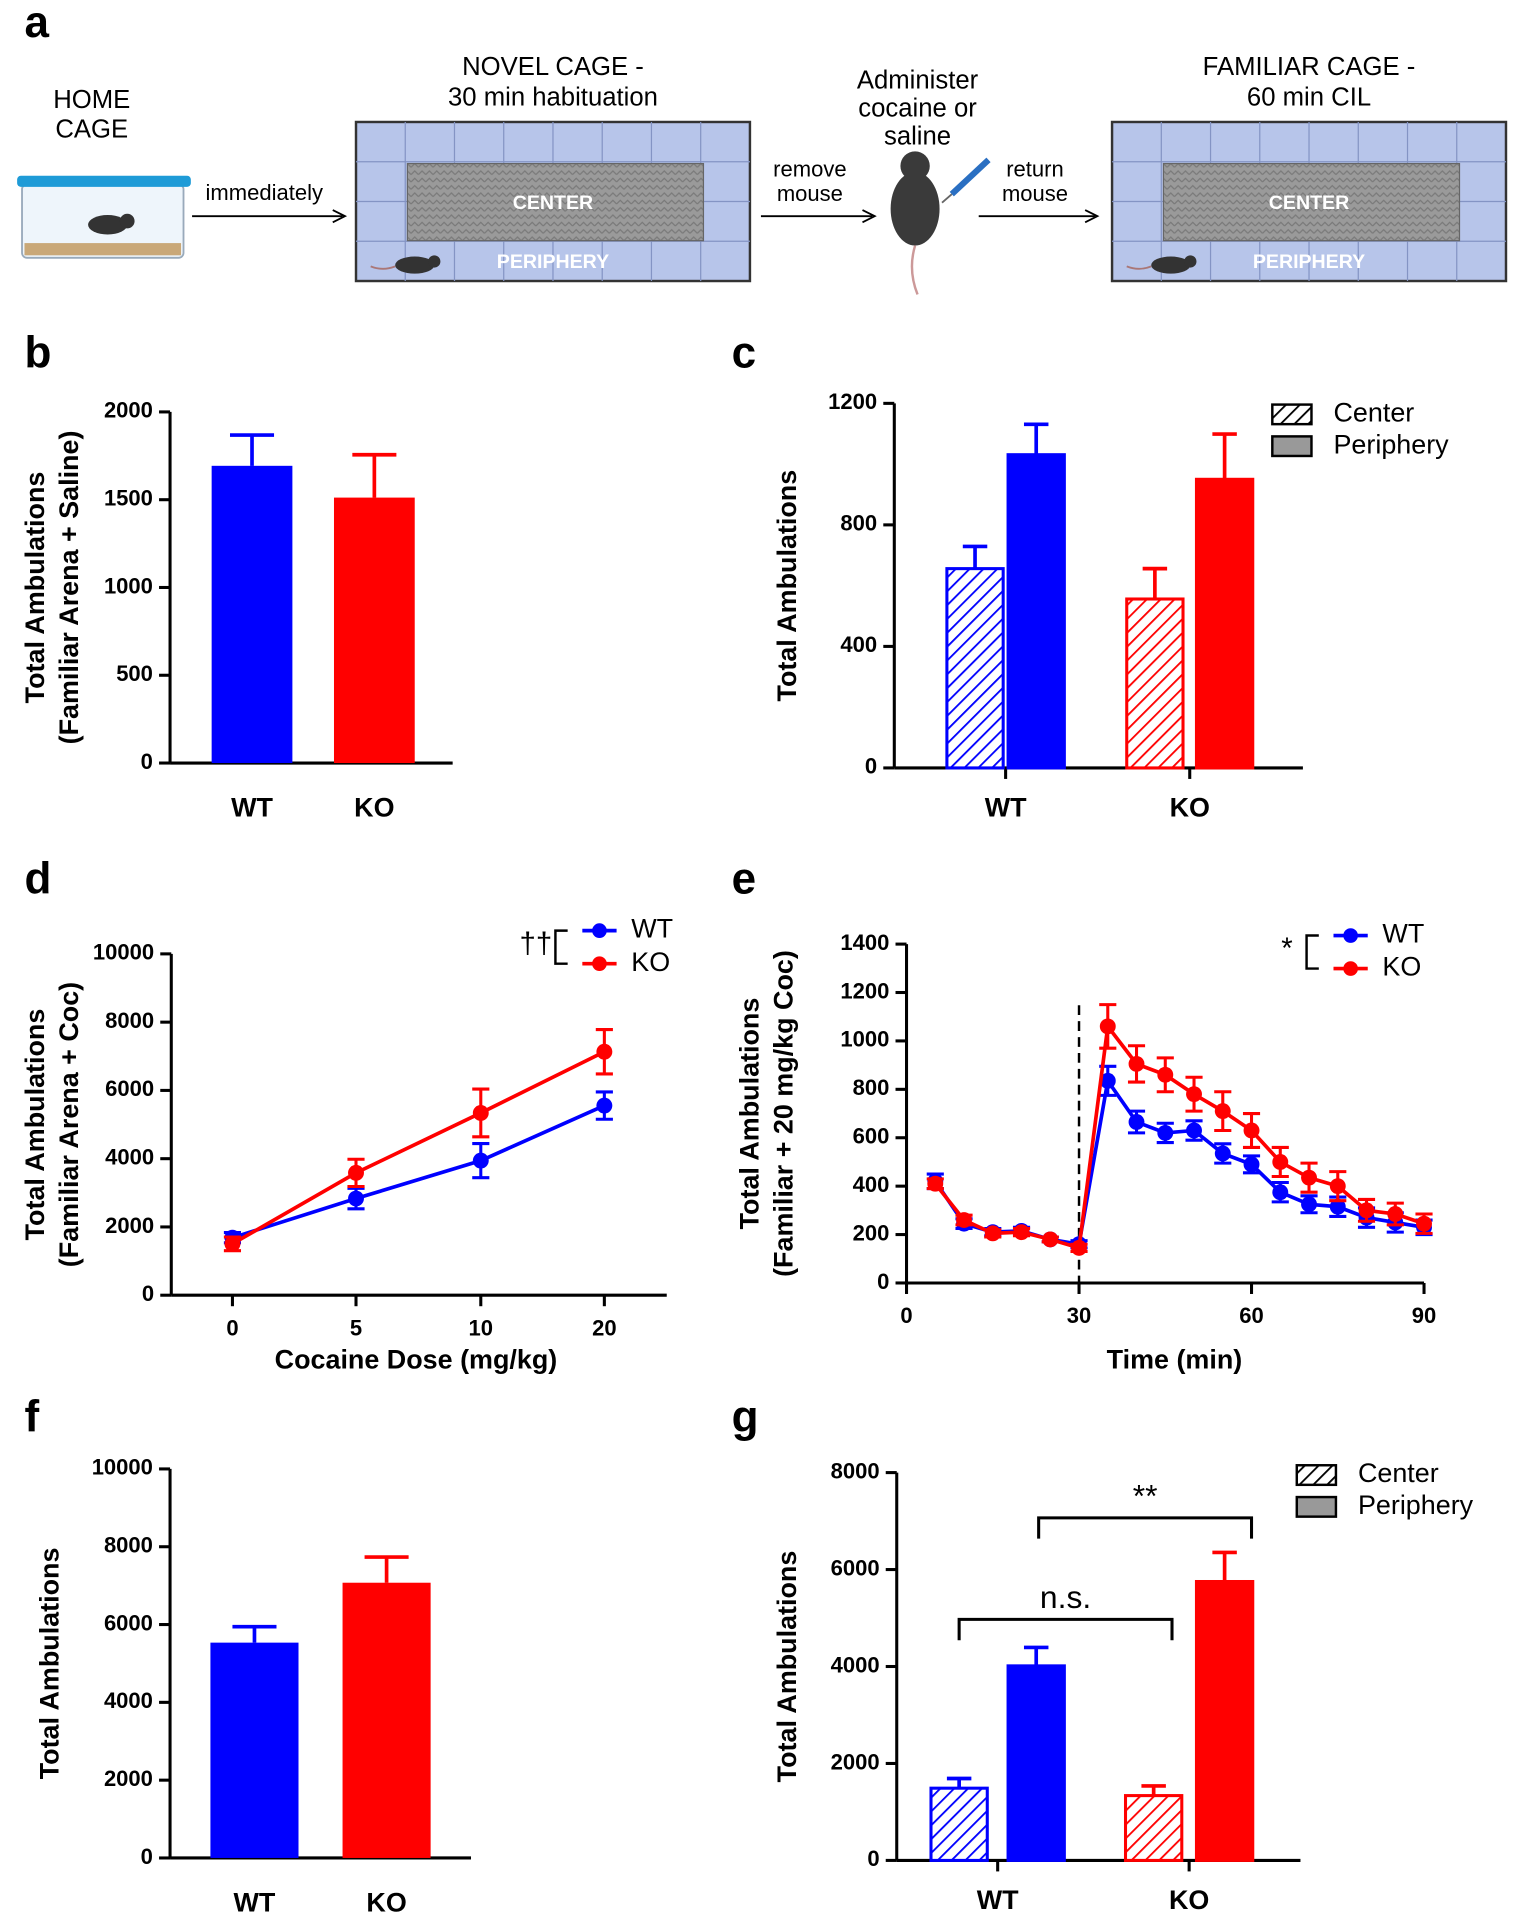 The width and height of the screenshot is (1517, 1920). I want to click on injection-label: Administer, so click(918, 80).